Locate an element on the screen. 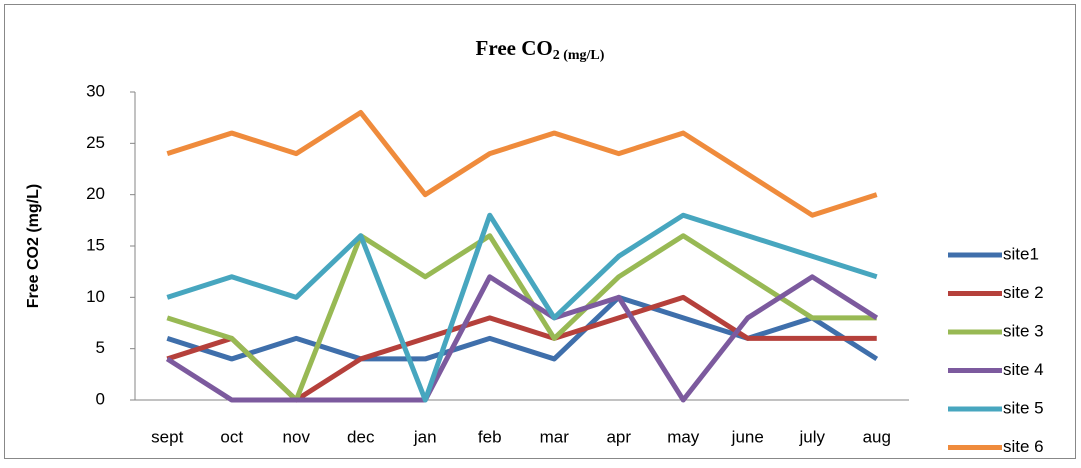 This screenshot has width=1081, height=468. title-main: Free CO is located at coordinates (514, 48).